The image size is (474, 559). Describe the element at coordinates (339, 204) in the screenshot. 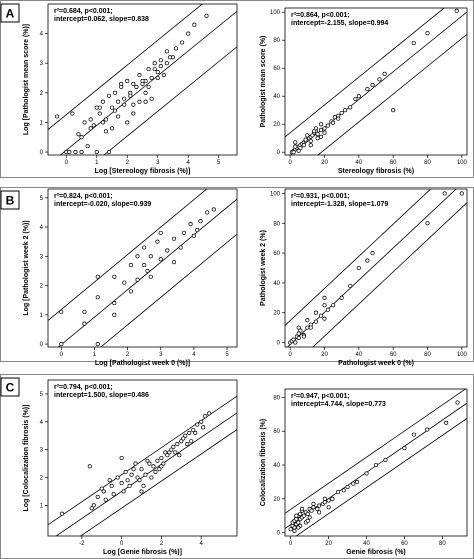

I see `stats-annotation: intercept=-1.328, slope=1.079` at that location.